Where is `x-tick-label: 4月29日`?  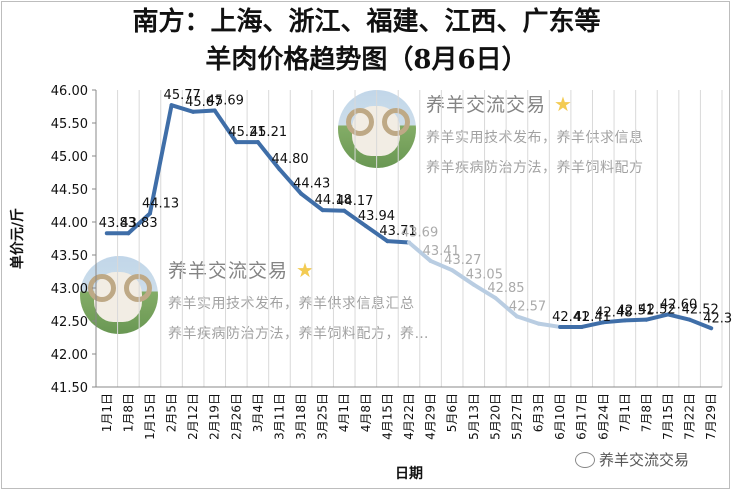
x-tick-label: 4月29日 is located at coordinates (431, 416).